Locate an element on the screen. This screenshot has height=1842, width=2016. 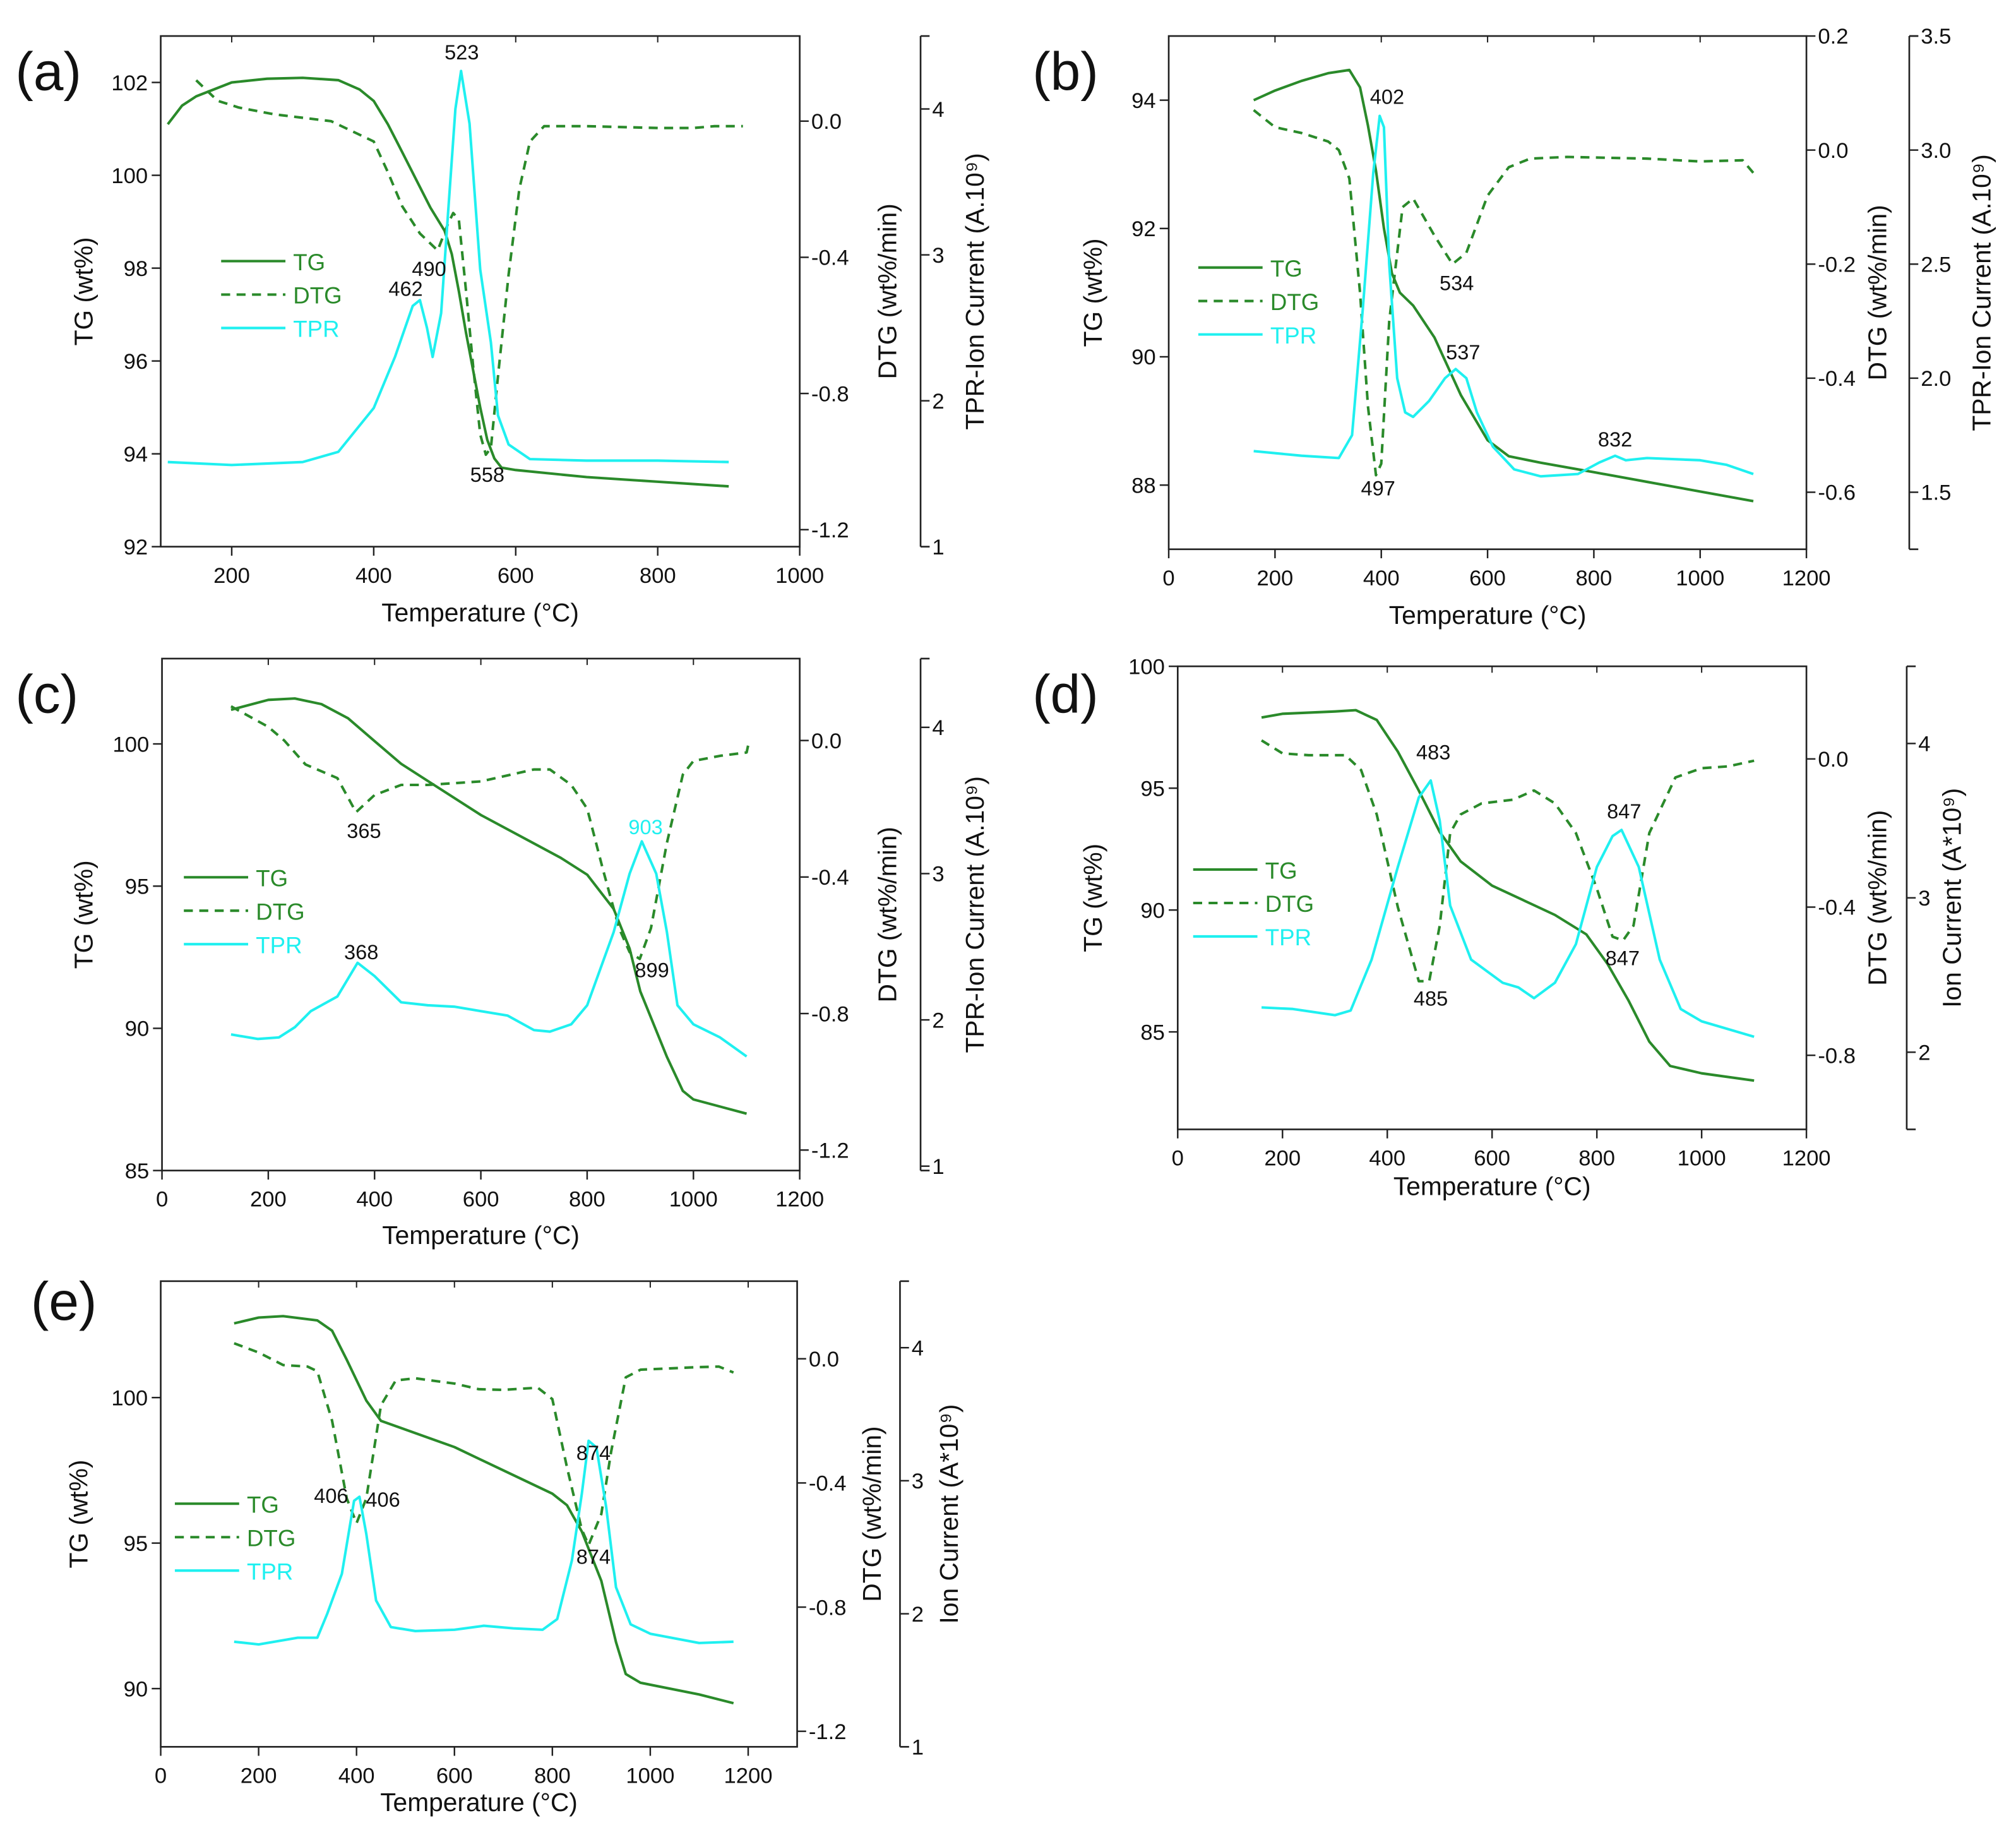
ion-current-tick-label: 3 is located at coordinates (938, 256).